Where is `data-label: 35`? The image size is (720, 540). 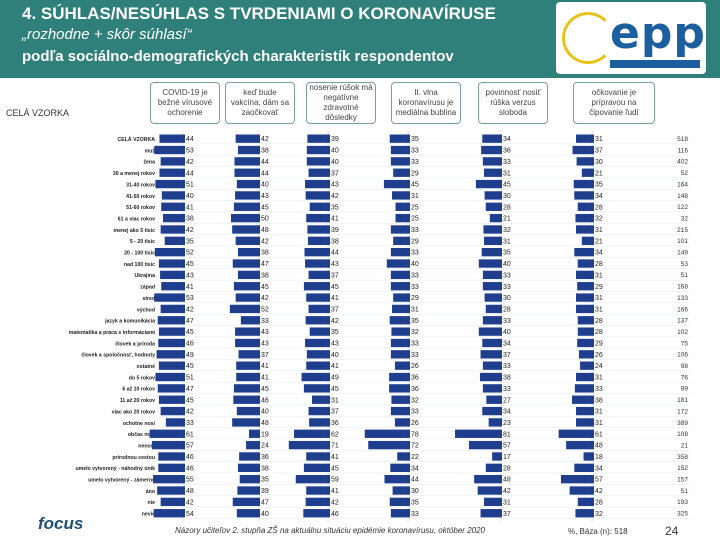 data-label: 35 is located at coordinates (335, 207).